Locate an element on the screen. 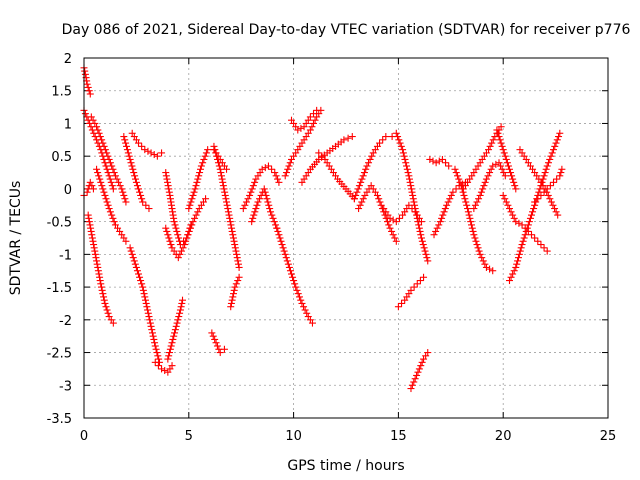 The height and width of the screenshot is (480, 640). y-tick-label: -3.5 is located at coordinates (59, 419).